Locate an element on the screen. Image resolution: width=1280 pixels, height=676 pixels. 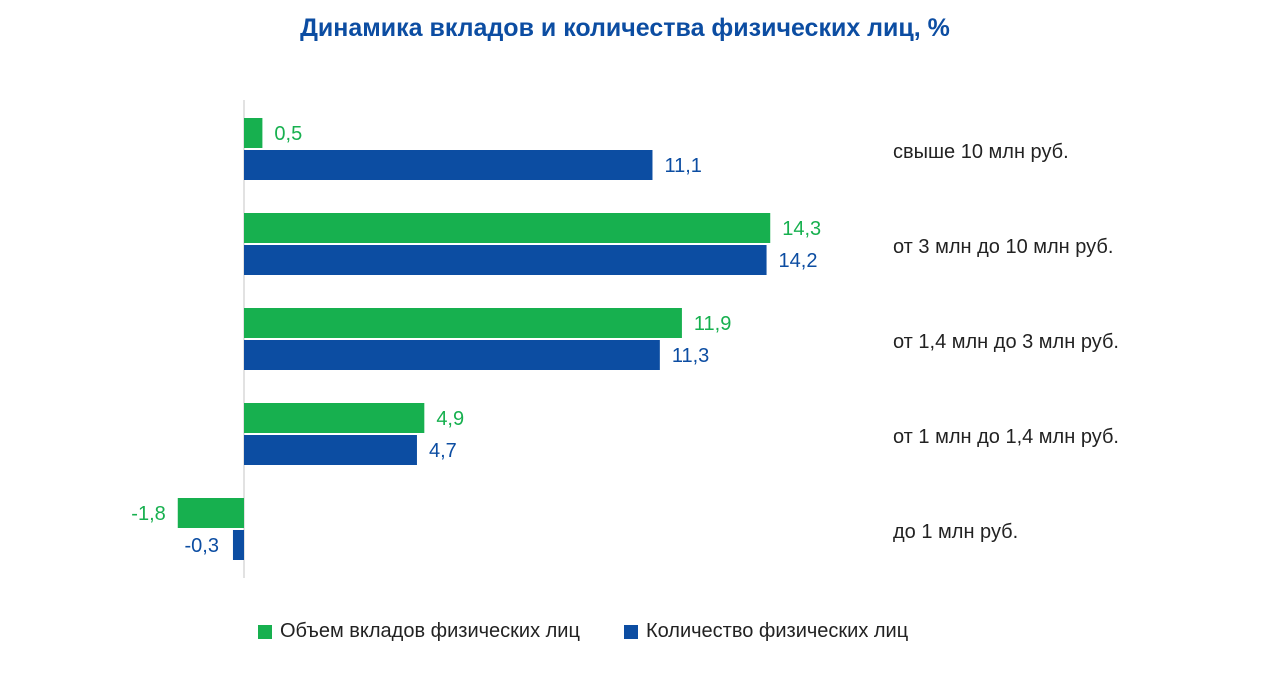
category-label: свыше 10 млн руб. is located at coordinates (981, 152).